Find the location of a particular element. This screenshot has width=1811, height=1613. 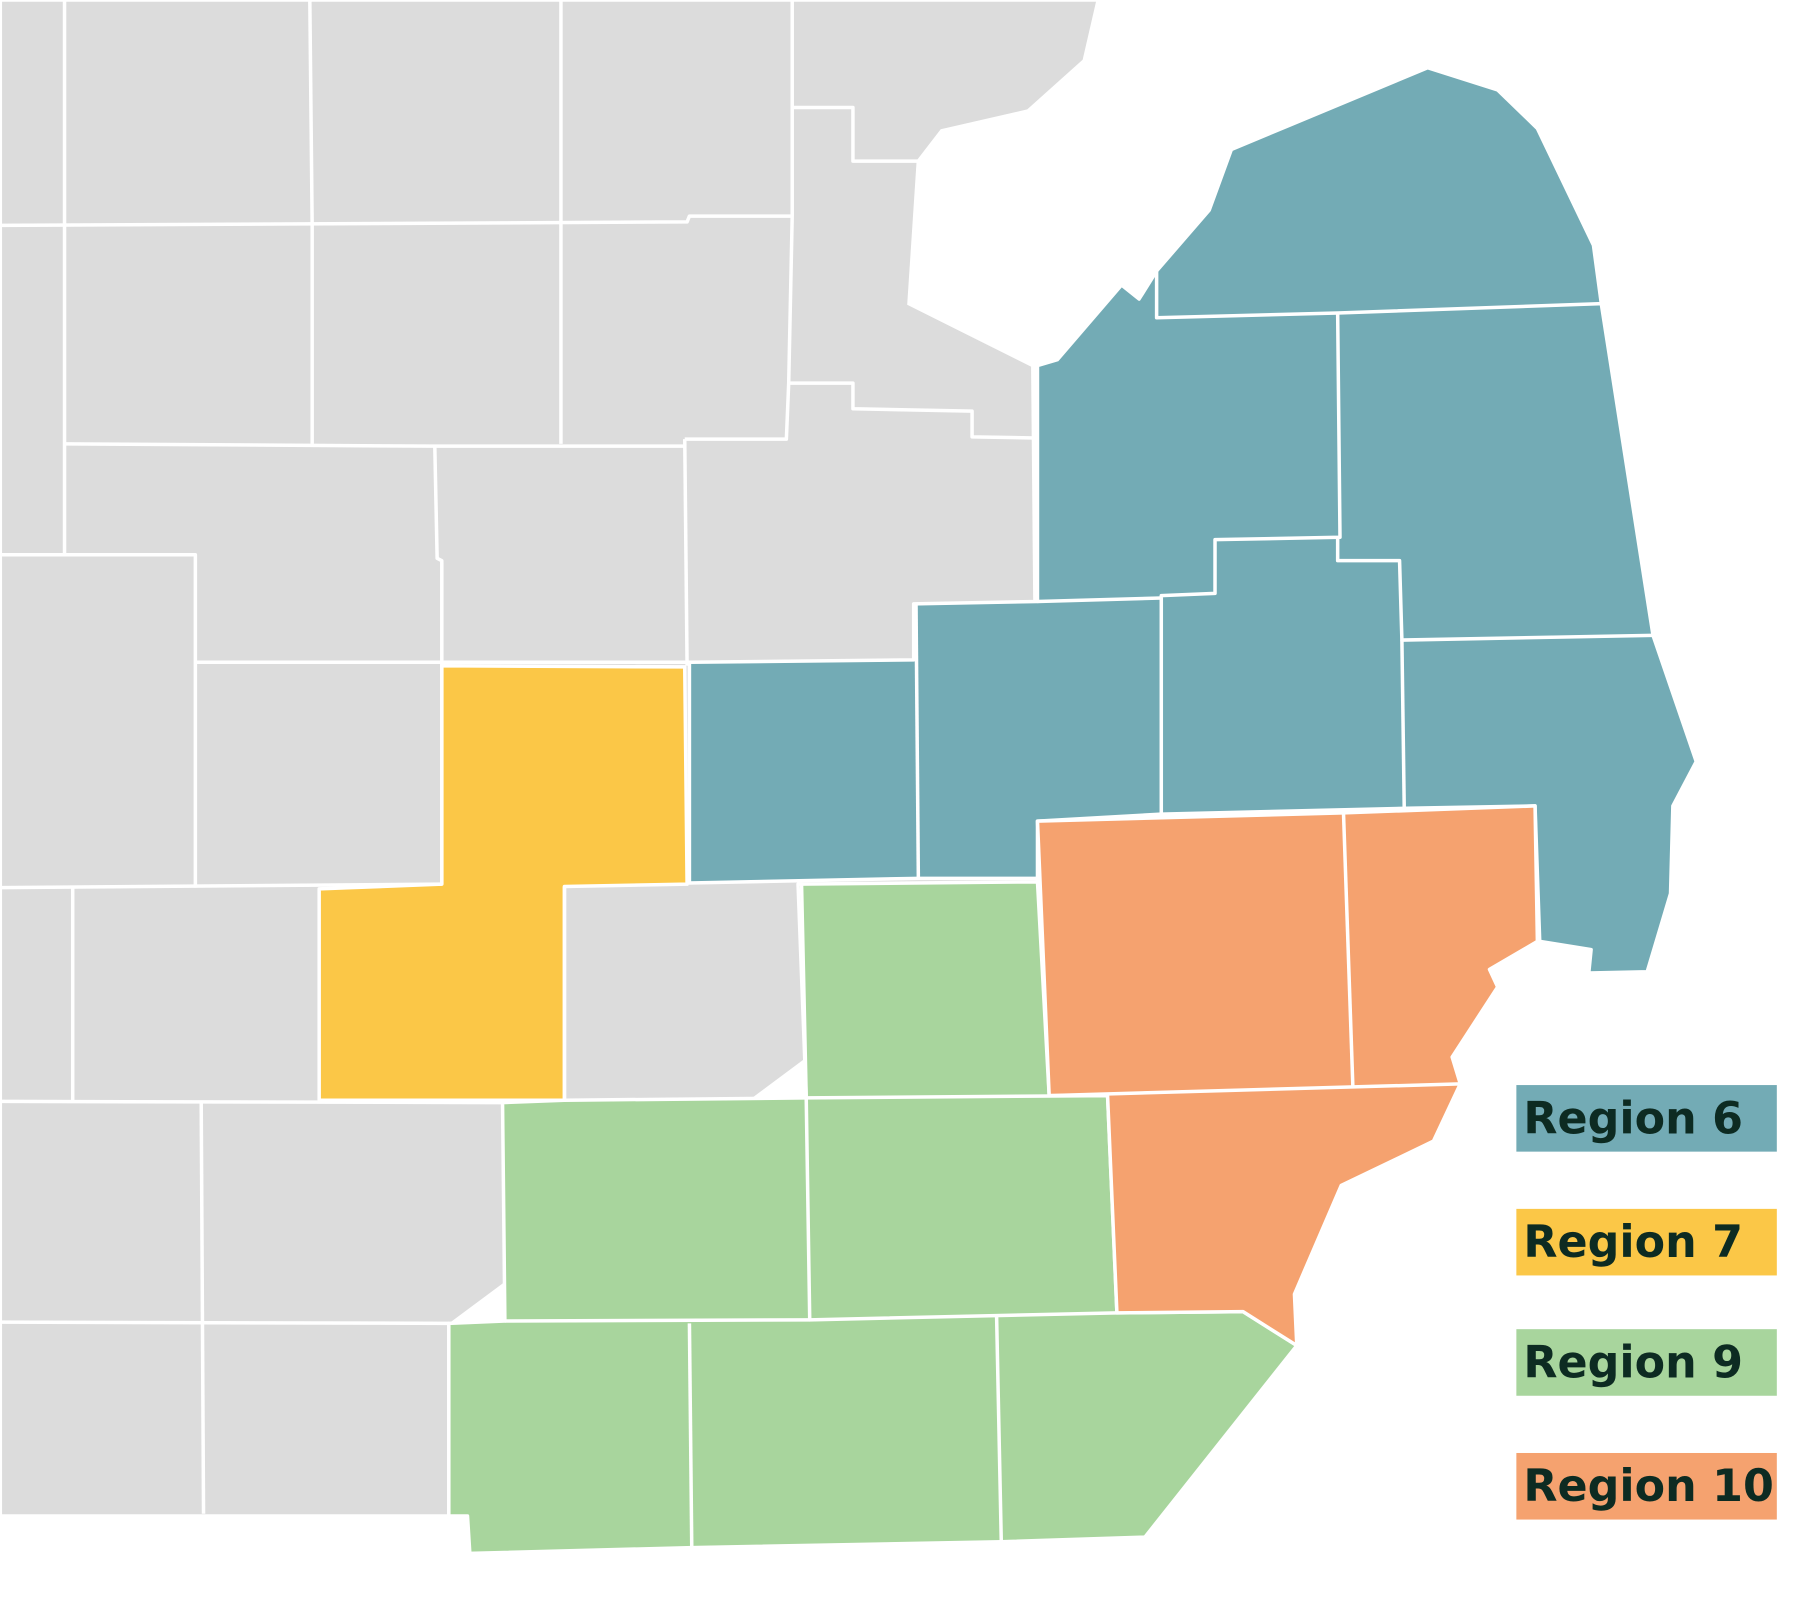

legend-label: Region 9 is located at coordinates (1633, 1362).